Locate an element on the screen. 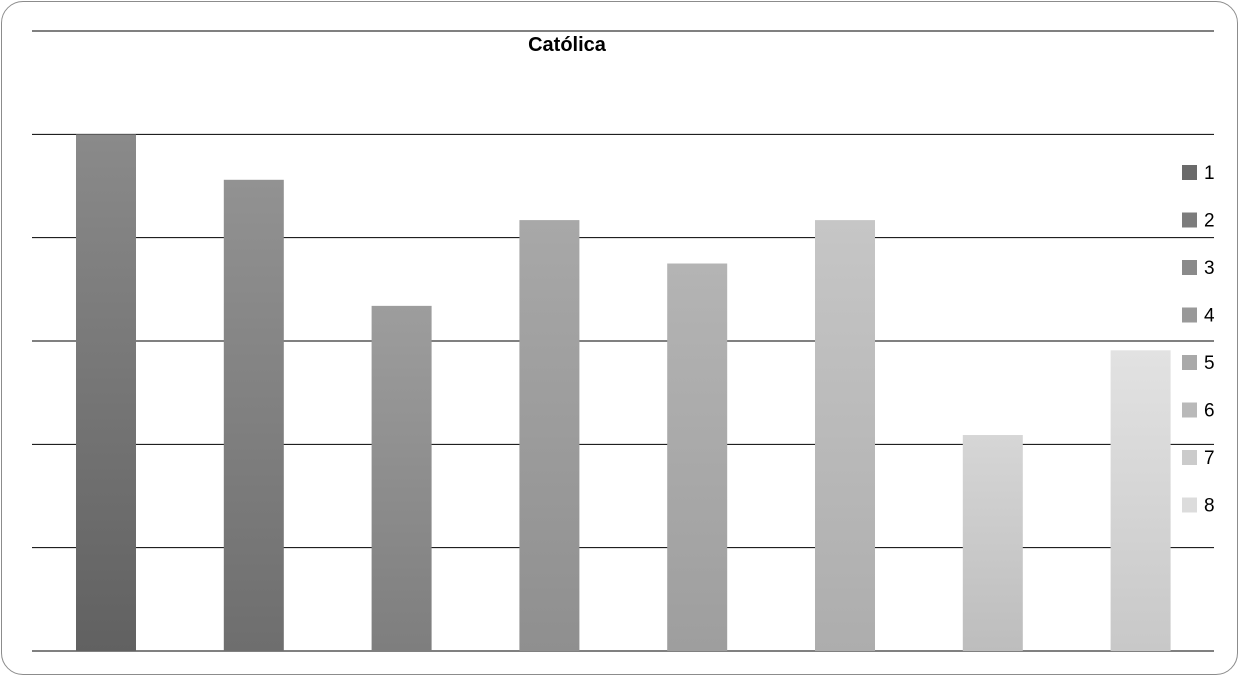 This screenshot has width=1241, height=678. legend-label-7: 7 is located at coordinates (1209, 458).